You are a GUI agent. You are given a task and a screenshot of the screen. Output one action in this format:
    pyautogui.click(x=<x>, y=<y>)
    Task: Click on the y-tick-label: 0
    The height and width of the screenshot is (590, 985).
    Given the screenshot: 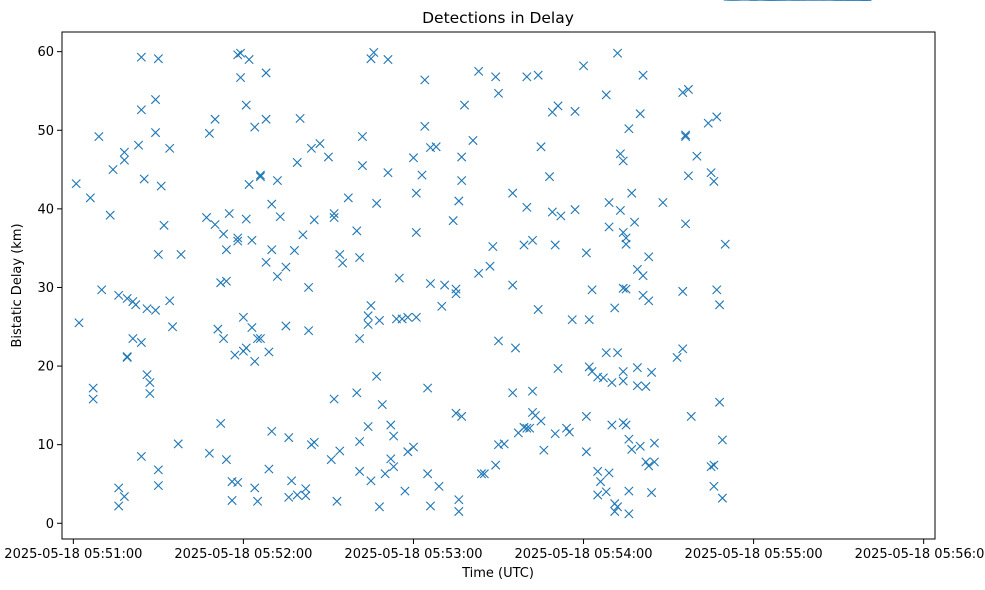 What is the action you would take?
    pyautogui.click(x=50, y=524)
    